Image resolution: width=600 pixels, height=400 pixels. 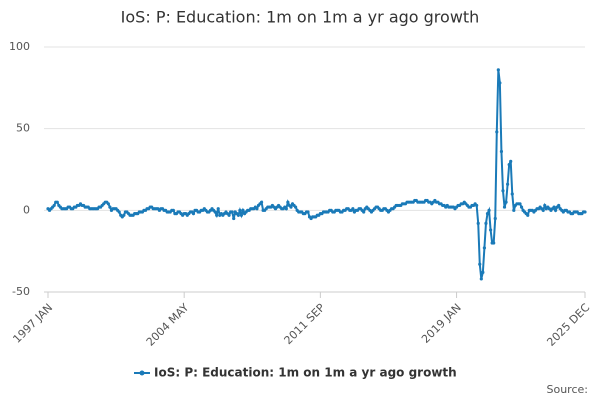 I want to click on y-tick-label: 0, so click(x=26, y=209).